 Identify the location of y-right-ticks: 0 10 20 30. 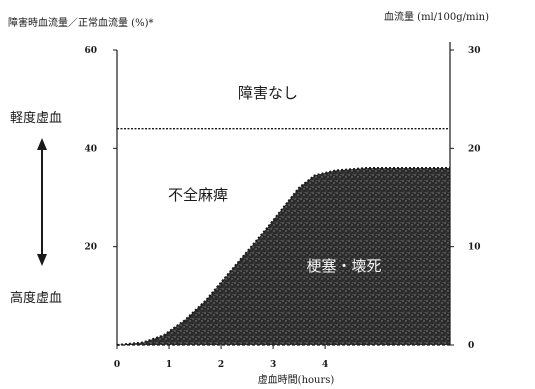
(465, 198).